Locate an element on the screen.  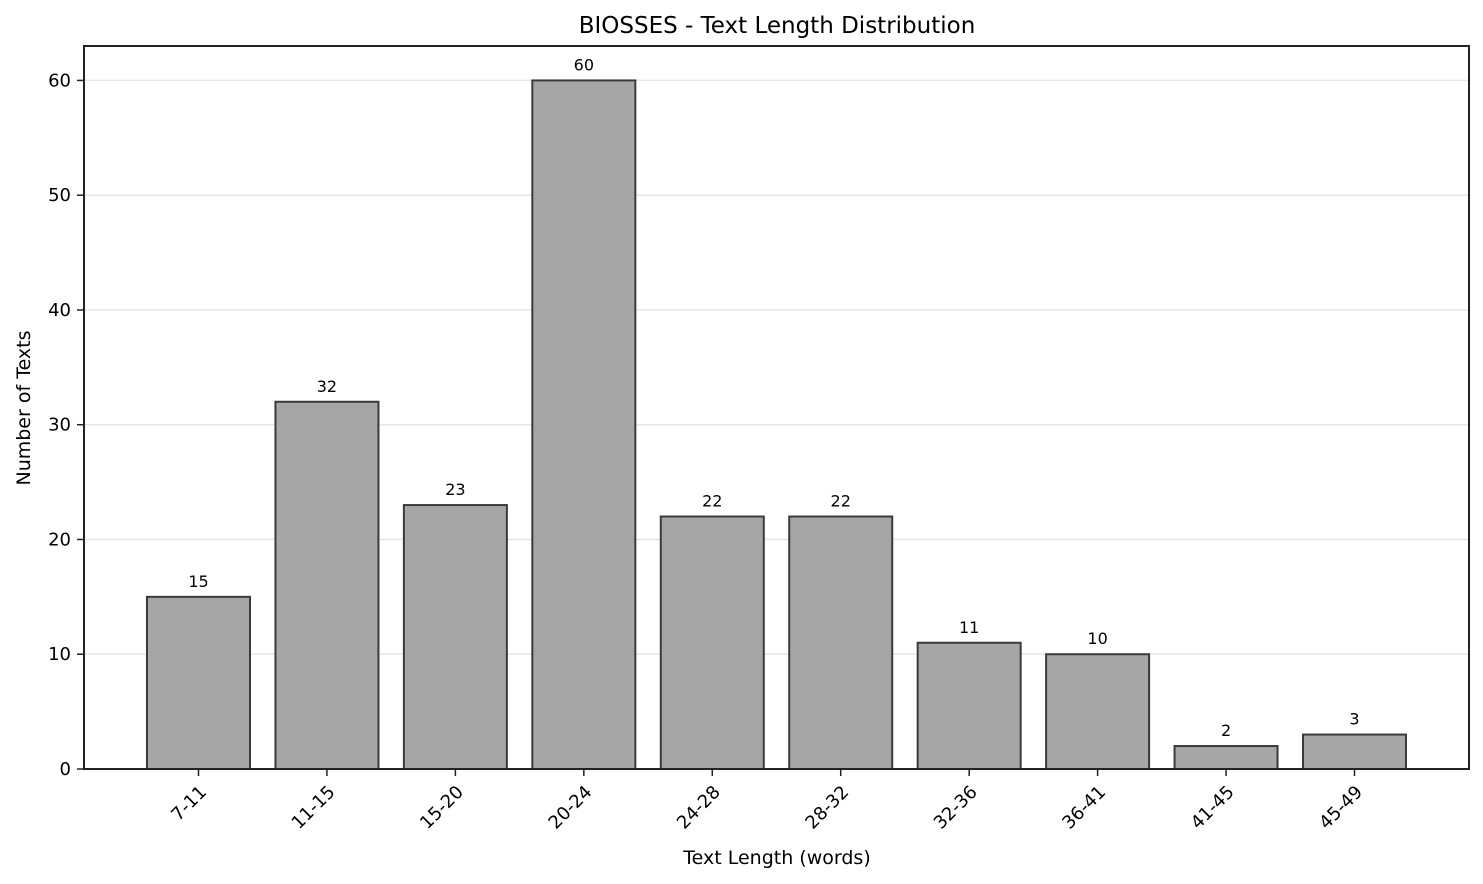
y-tick-label: 40 is located at coordinates (59, 310).